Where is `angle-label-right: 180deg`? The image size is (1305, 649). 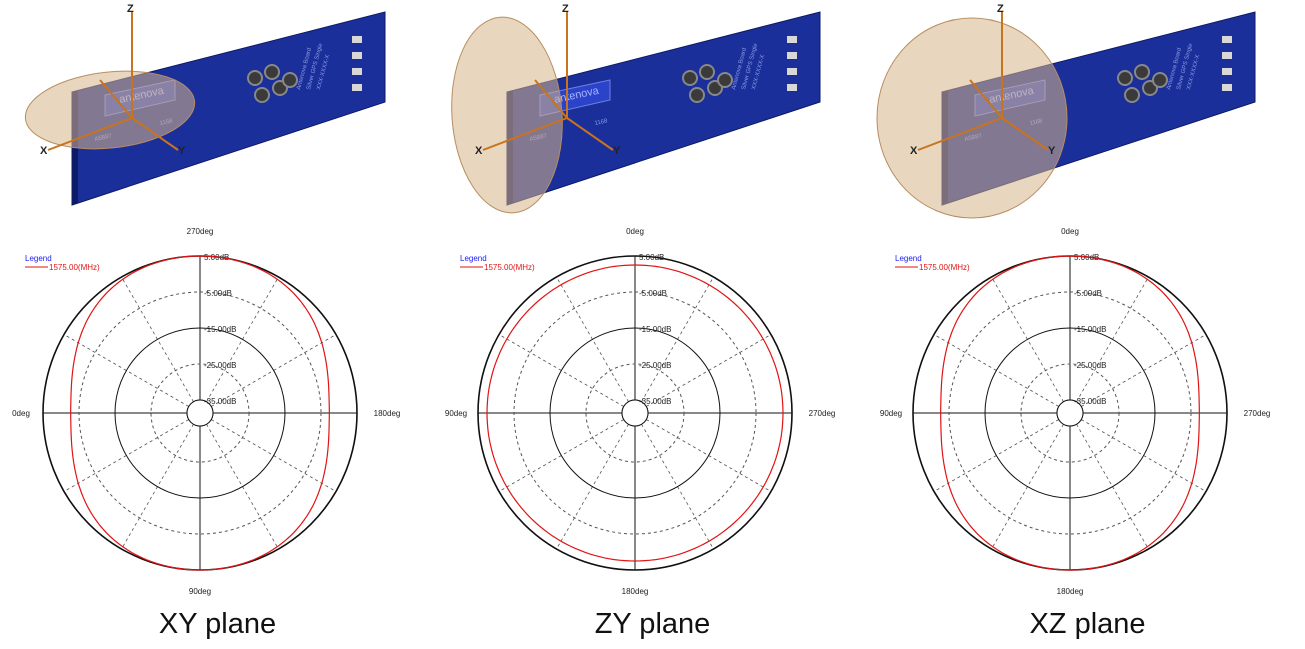
angle-label-right: 180deg is located at coordinates (387, 413).